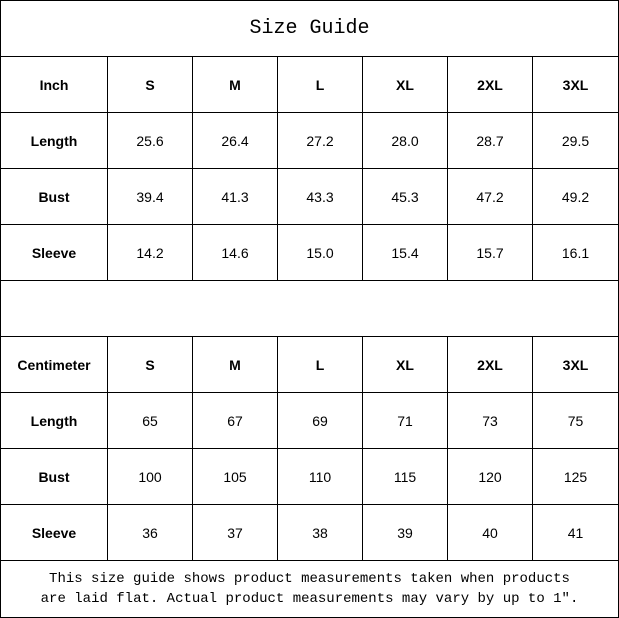 This screenshot has height=618, width=619. Describe the element at coordinates (320, 196) in the screenshot. I see `measurement-cell: 43.3` at that location.